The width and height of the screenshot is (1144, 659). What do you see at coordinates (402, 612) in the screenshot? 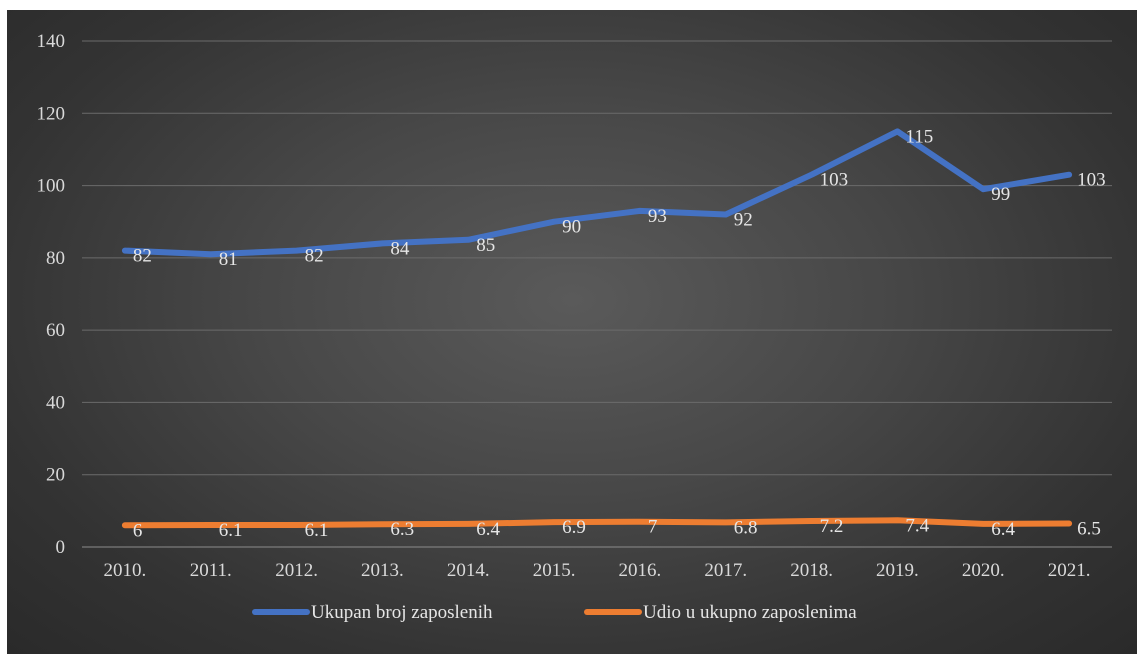
I see `legend-label: Ukupan broj zaposlenih` at bounding box center [402, 612].